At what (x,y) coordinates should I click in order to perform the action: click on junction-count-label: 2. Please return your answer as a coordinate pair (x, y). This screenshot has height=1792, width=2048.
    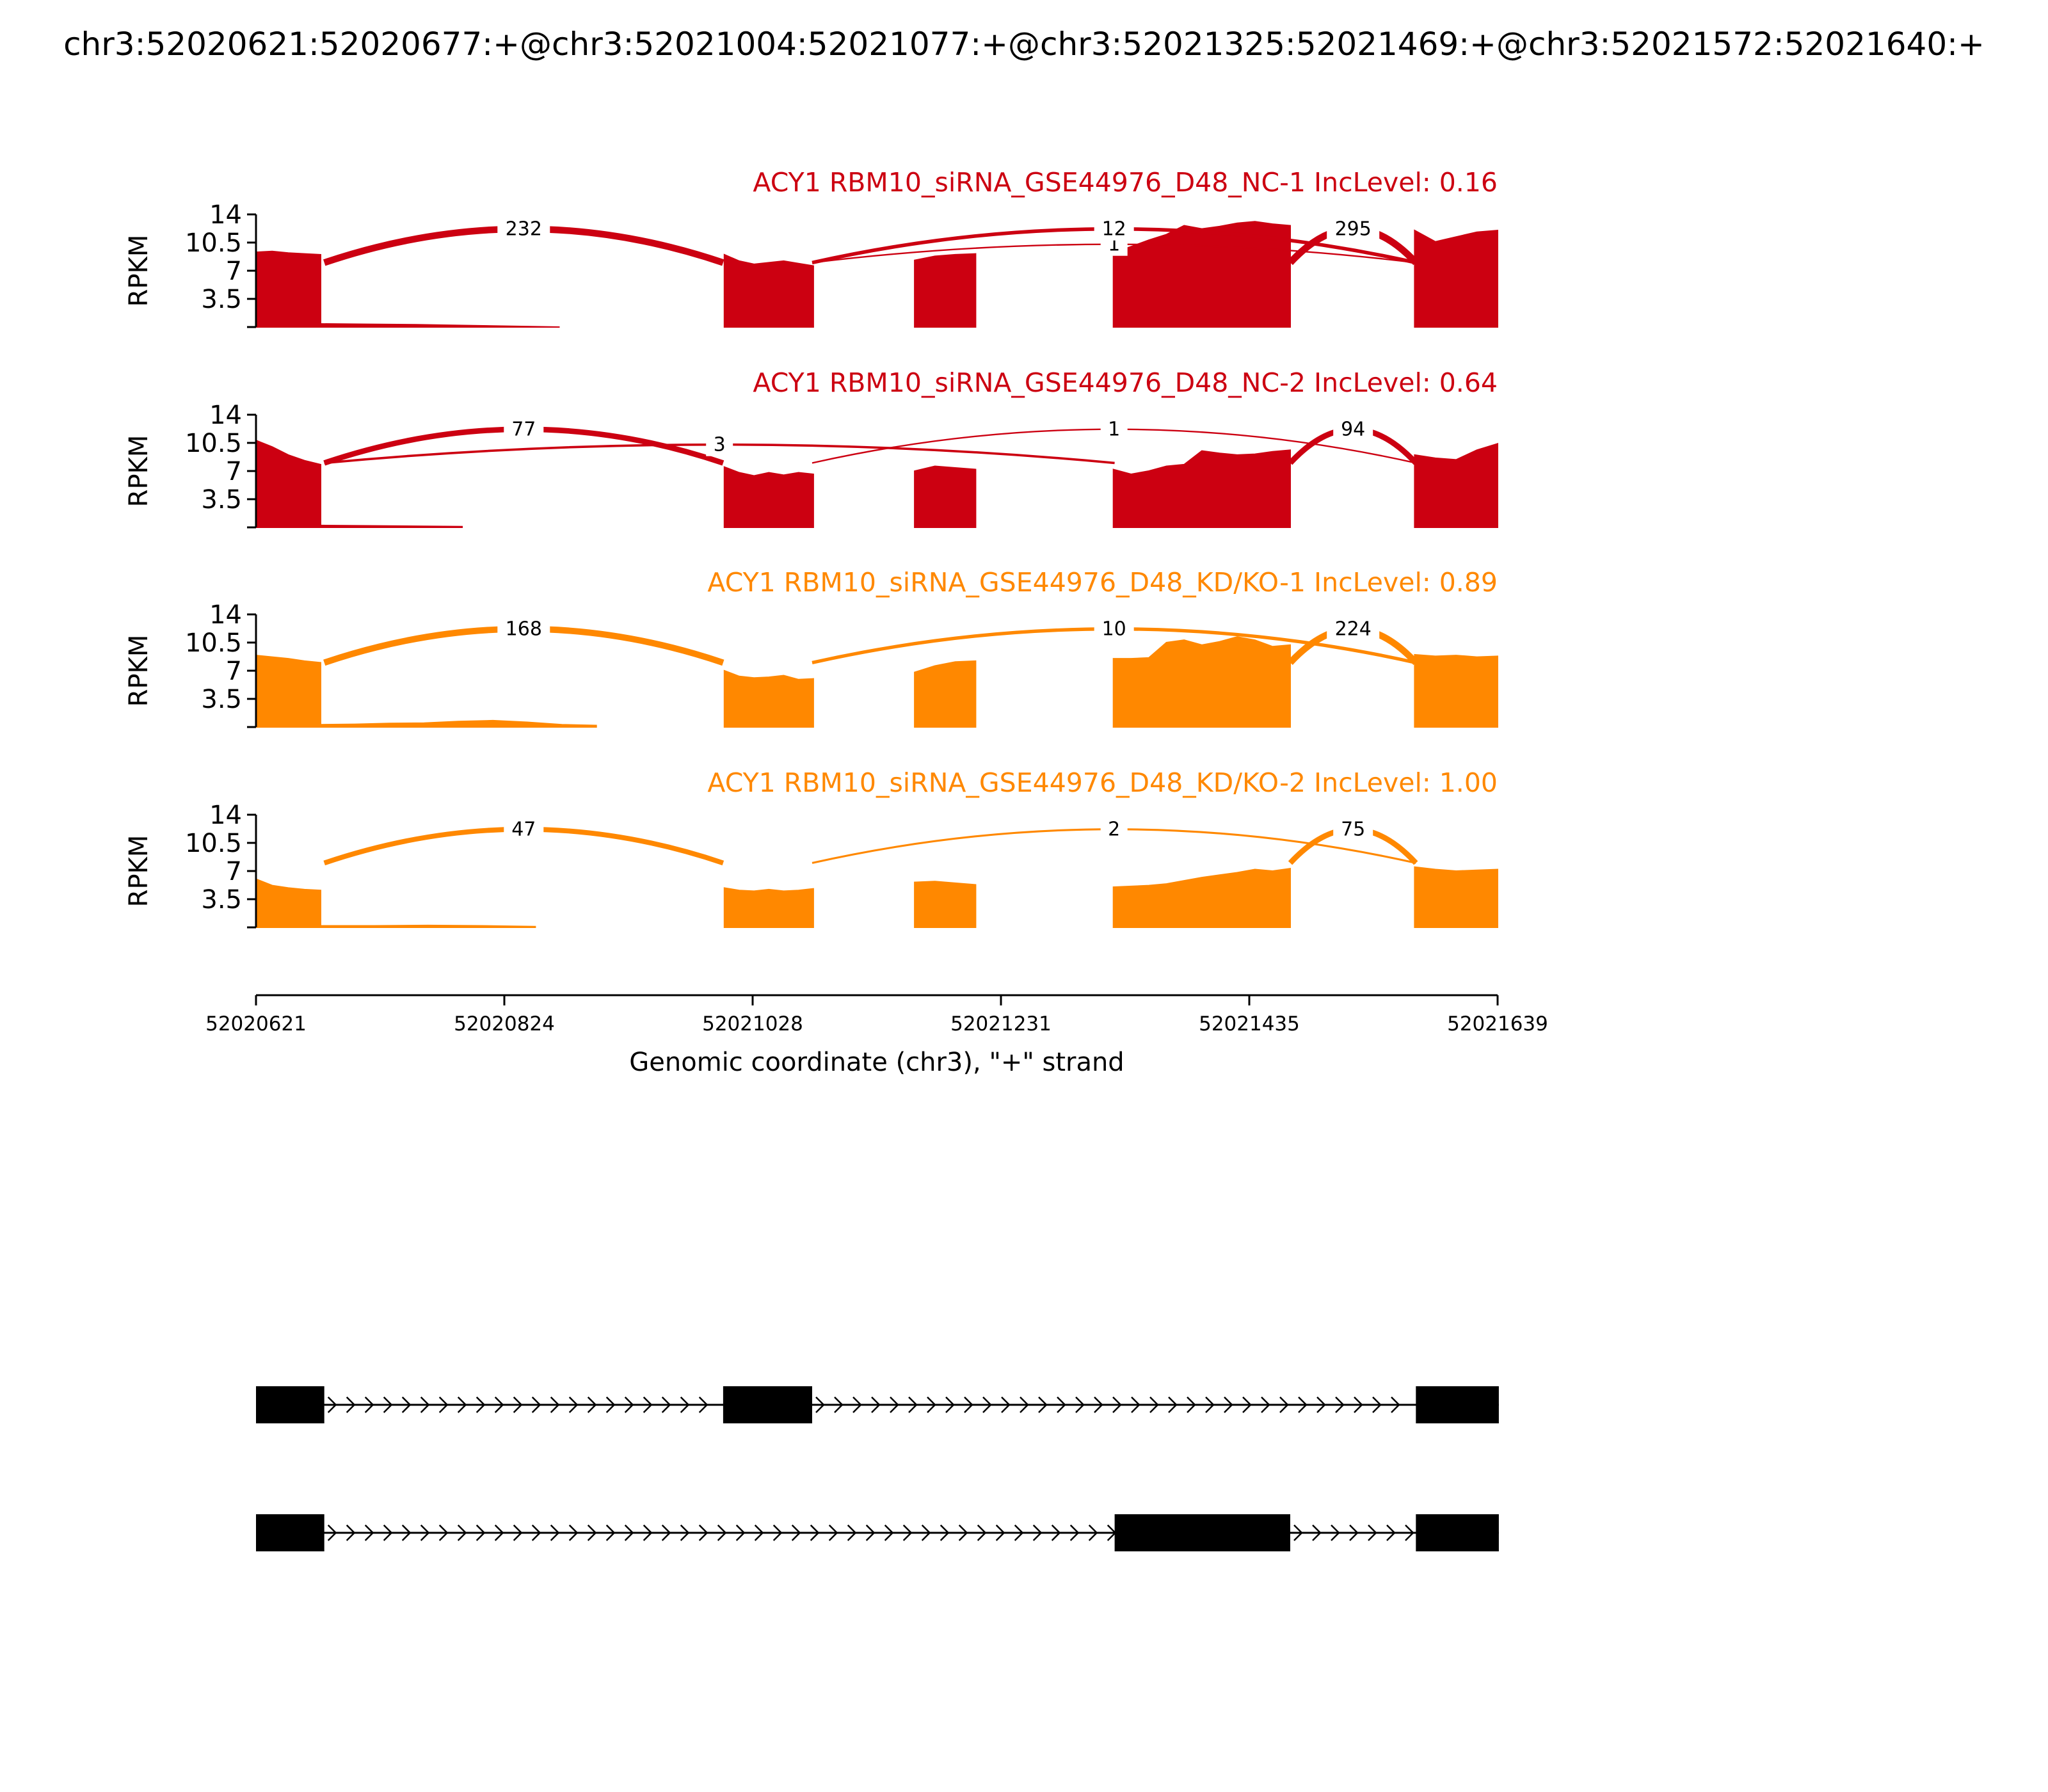
    Looking at the image, I should click on (1114, 830).